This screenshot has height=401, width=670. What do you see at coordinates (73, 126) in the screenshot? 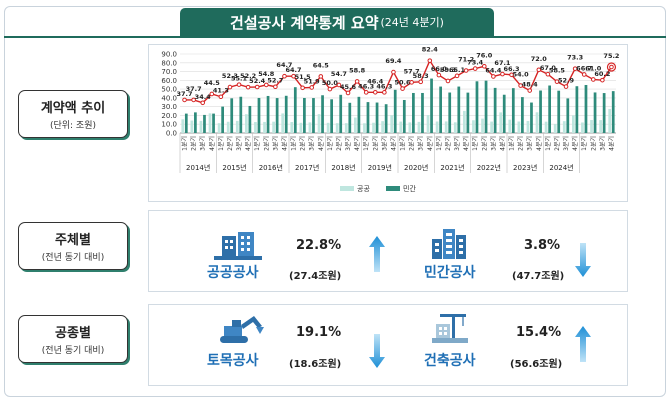
I see `trend-unit: (단위: 조원)` at bounding box center [73, 126].